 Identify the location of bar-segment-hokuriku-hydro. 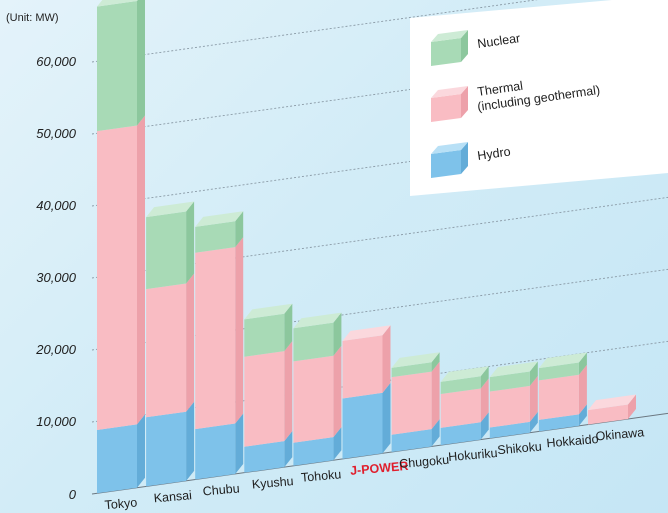
(464, 429).